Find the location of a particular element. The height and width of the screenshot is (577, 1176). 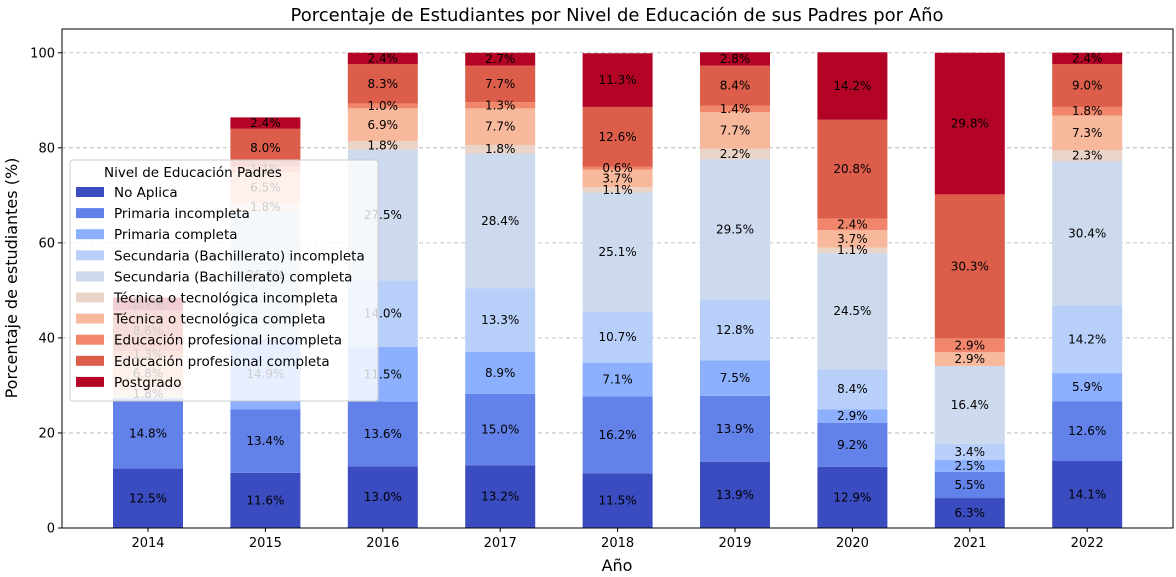

data-label-2014-1: 14.8% is located at coordinates (148, 433).